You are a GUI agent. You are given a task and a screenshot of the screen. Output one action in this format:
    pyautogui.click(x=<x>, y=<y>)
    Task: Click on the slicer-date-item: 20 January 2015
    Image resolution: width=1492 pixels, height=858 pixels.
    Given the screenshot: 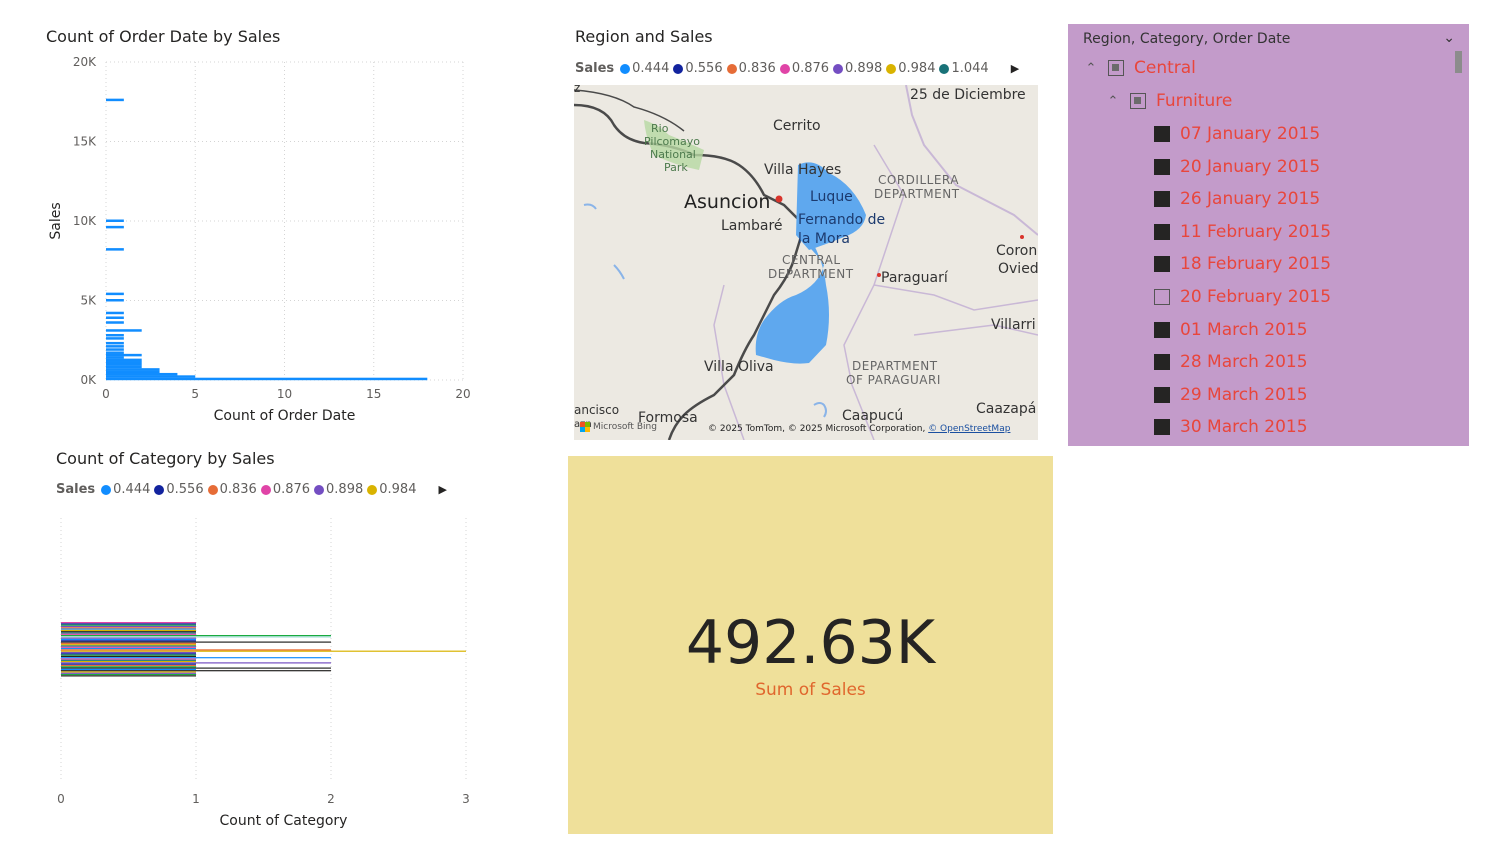 What is the action you would take?
    pyautogui.click(x=1237, y=167)
    